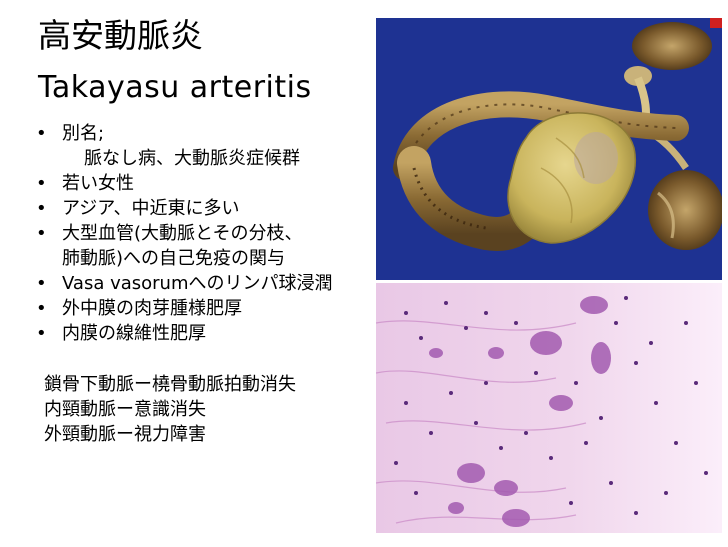  Describe the element at coordinates (197, 283) in the screenshot. I see `bullet-text: Vasa vasorumへのリンパ球浸潤` at that location.